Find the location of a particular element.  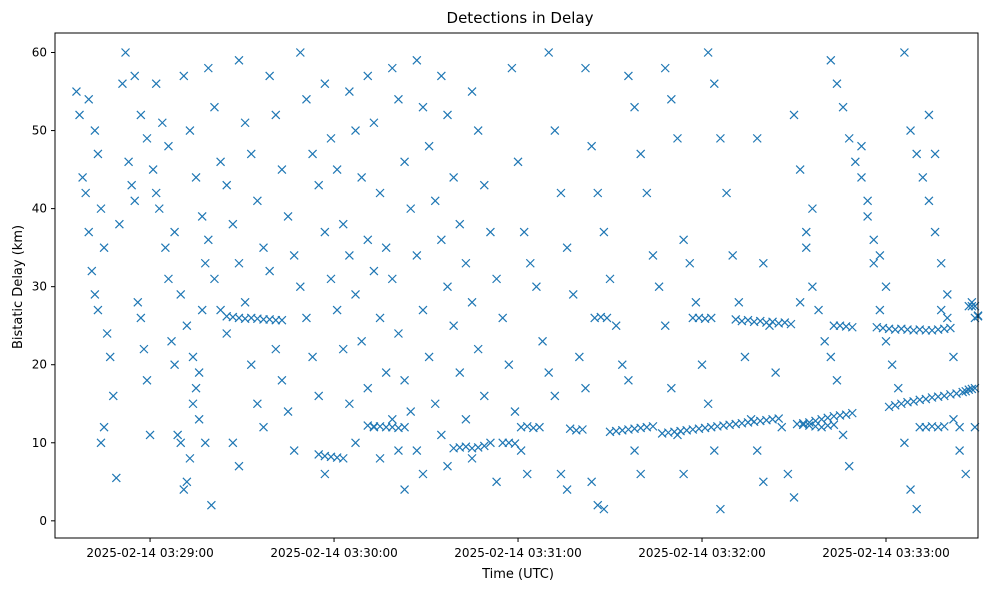

y-tick-label: 30 is located at coordinates (39, 287).